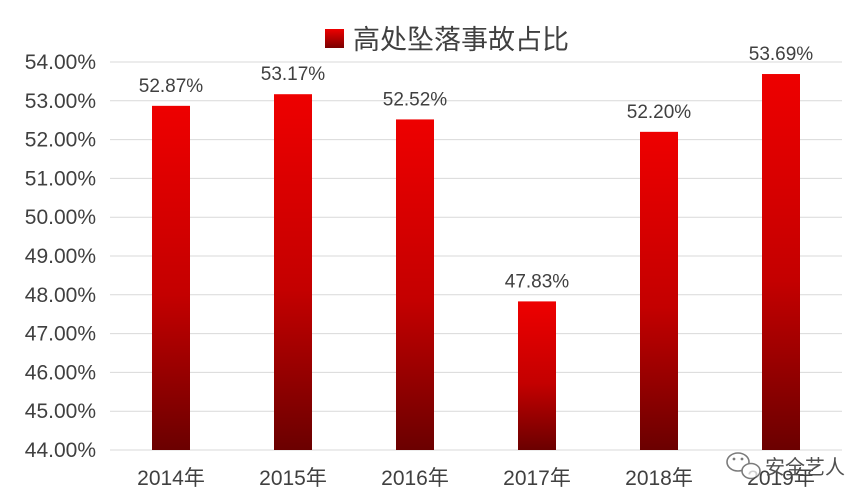  What do you see at coordinates (60, 217) in the screenshot?
I see `y-tick-label: 50.00%` at bounding box center [60, 217].